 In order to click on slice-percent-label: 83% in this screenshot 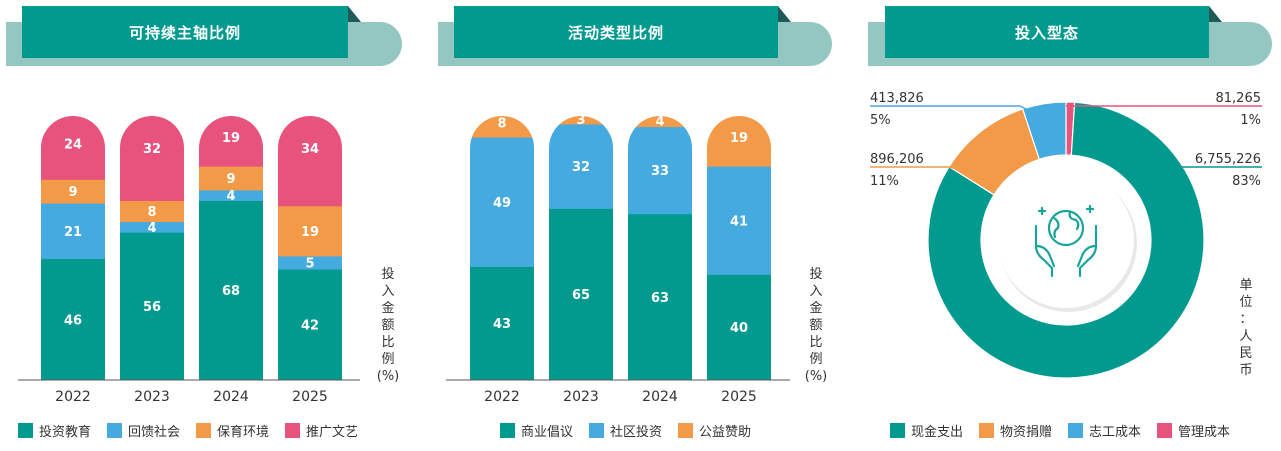, I will do `click(1246, 181)`.